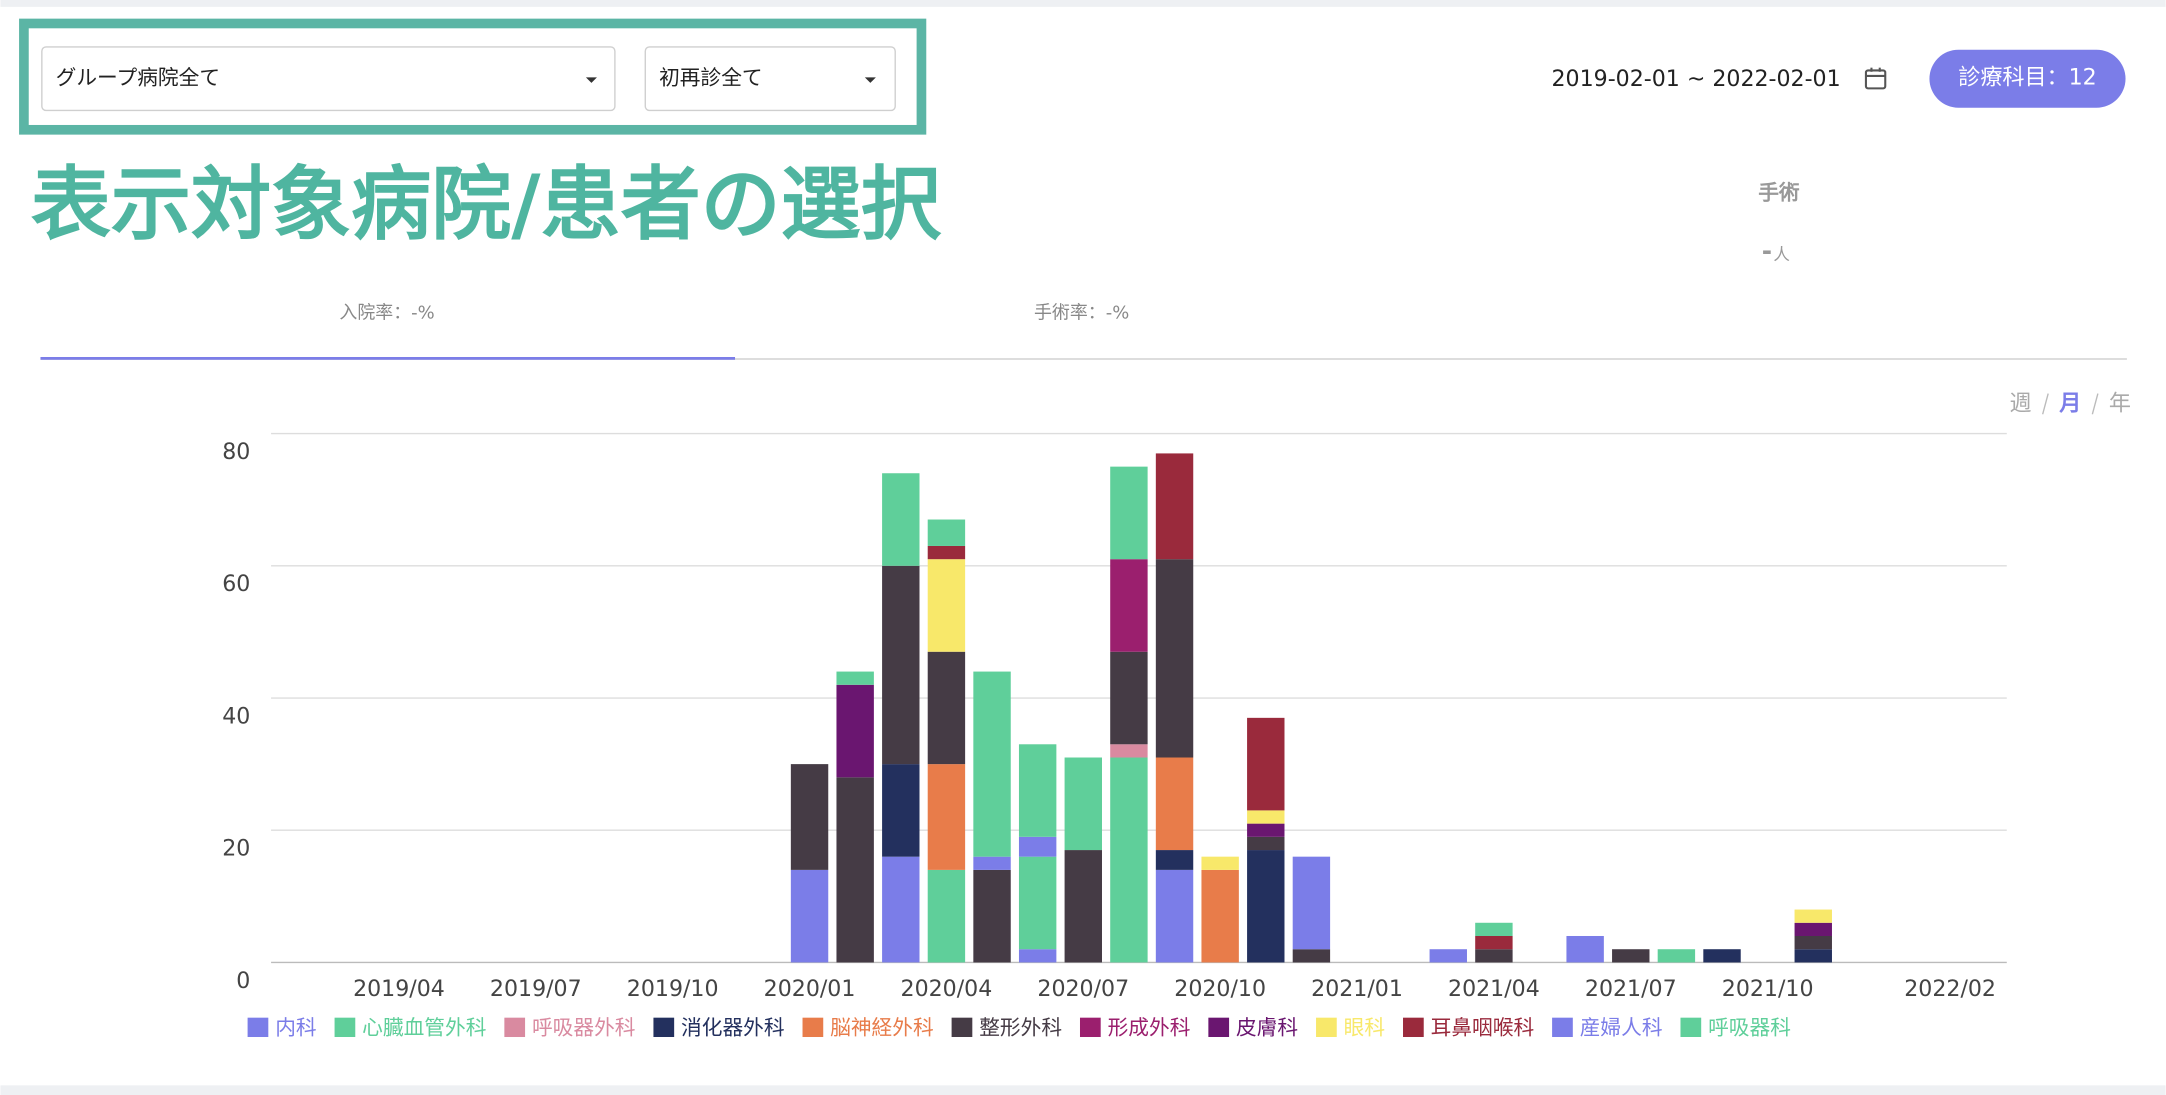 This screenshot has width=2166, height=1095. What do you see at coordinates (1220, 989) in the screenshot?
I see `x-tick-label: 2020/10` at bounding box center [1220, 989].